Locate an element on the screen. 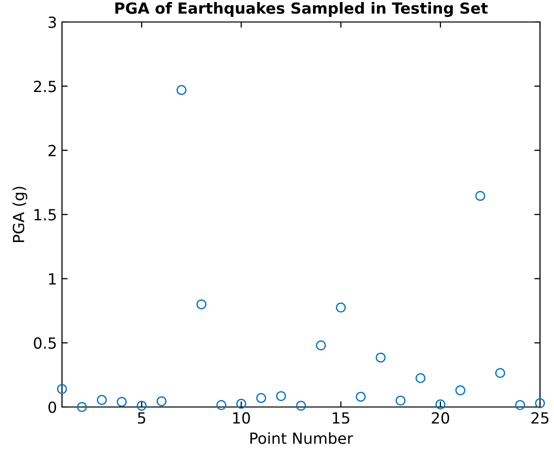 The width and height of the screenshot is (554, 455). y-tick-label: 2 is located at coordinates (52, 150).